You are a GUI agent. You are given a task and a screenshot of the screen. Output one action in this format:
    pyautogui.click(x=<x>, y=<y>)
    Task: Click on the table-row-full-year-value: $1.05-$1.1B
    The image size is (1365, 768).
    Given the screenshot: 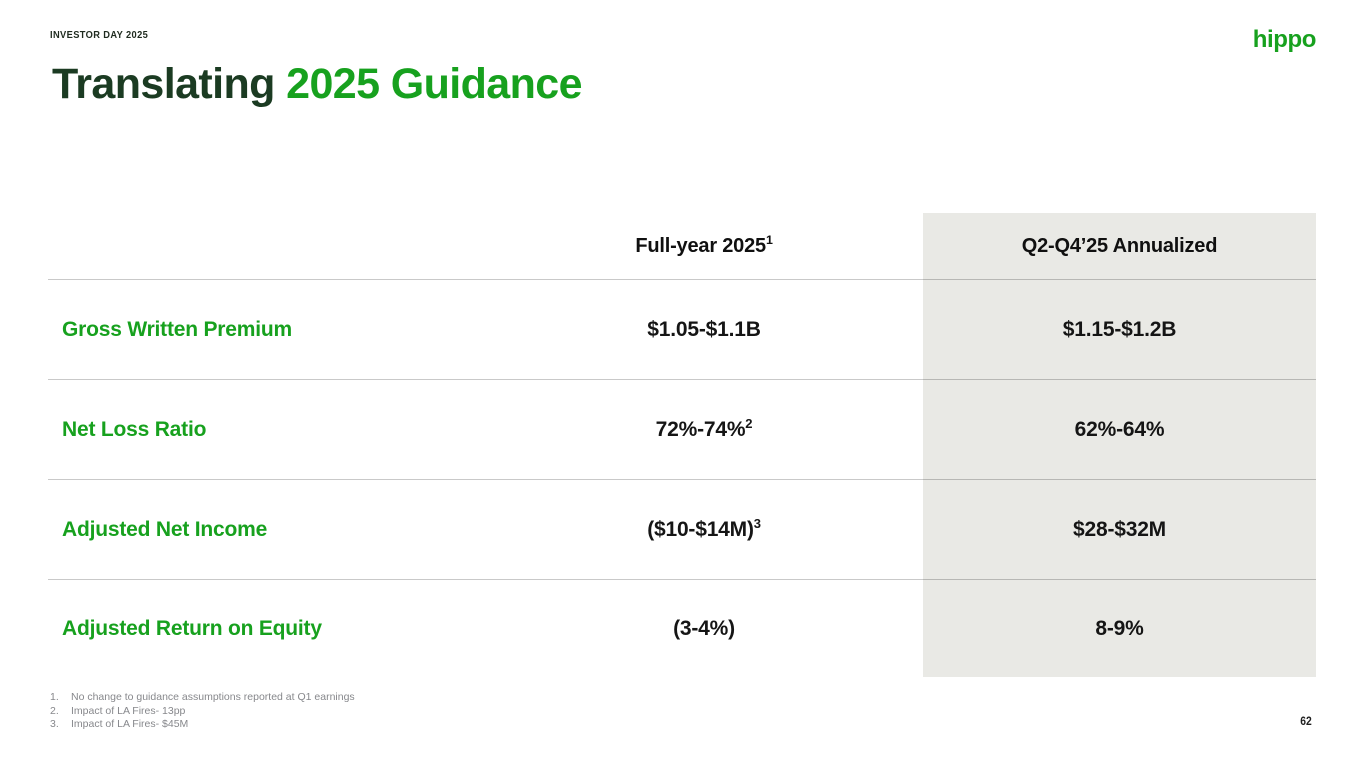 What is the action you would take?
    pyautogui.click(x=704, y=330)
    